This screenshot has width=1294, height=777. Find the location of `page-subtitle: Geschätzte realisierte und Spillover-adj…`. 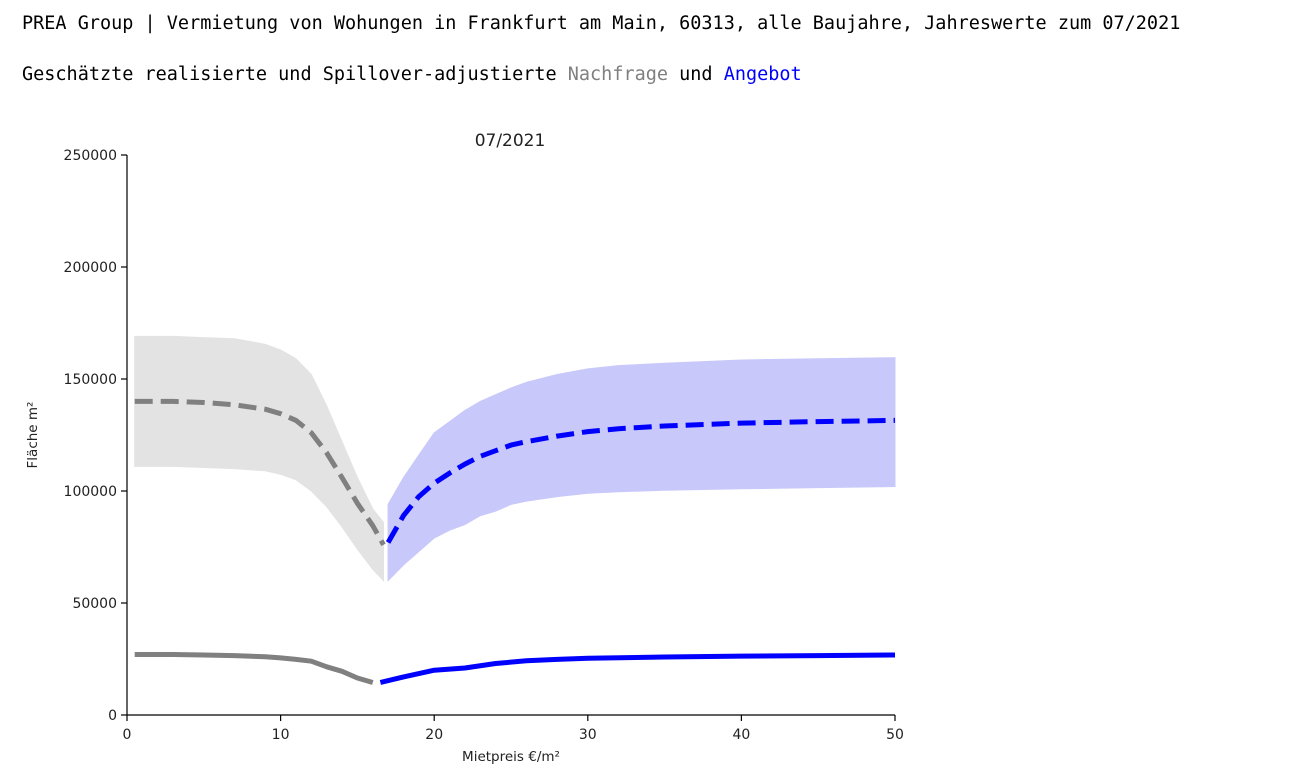

page-subtitle: Geschätzte realisierte und Spillover-adj… is located at coordinates (412, 74).